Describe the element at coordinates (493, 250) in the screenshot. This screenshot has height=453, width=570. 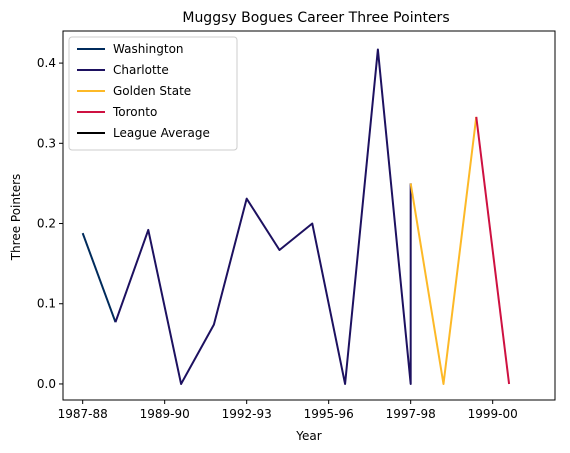
I see `series-line-toronto` at that location.